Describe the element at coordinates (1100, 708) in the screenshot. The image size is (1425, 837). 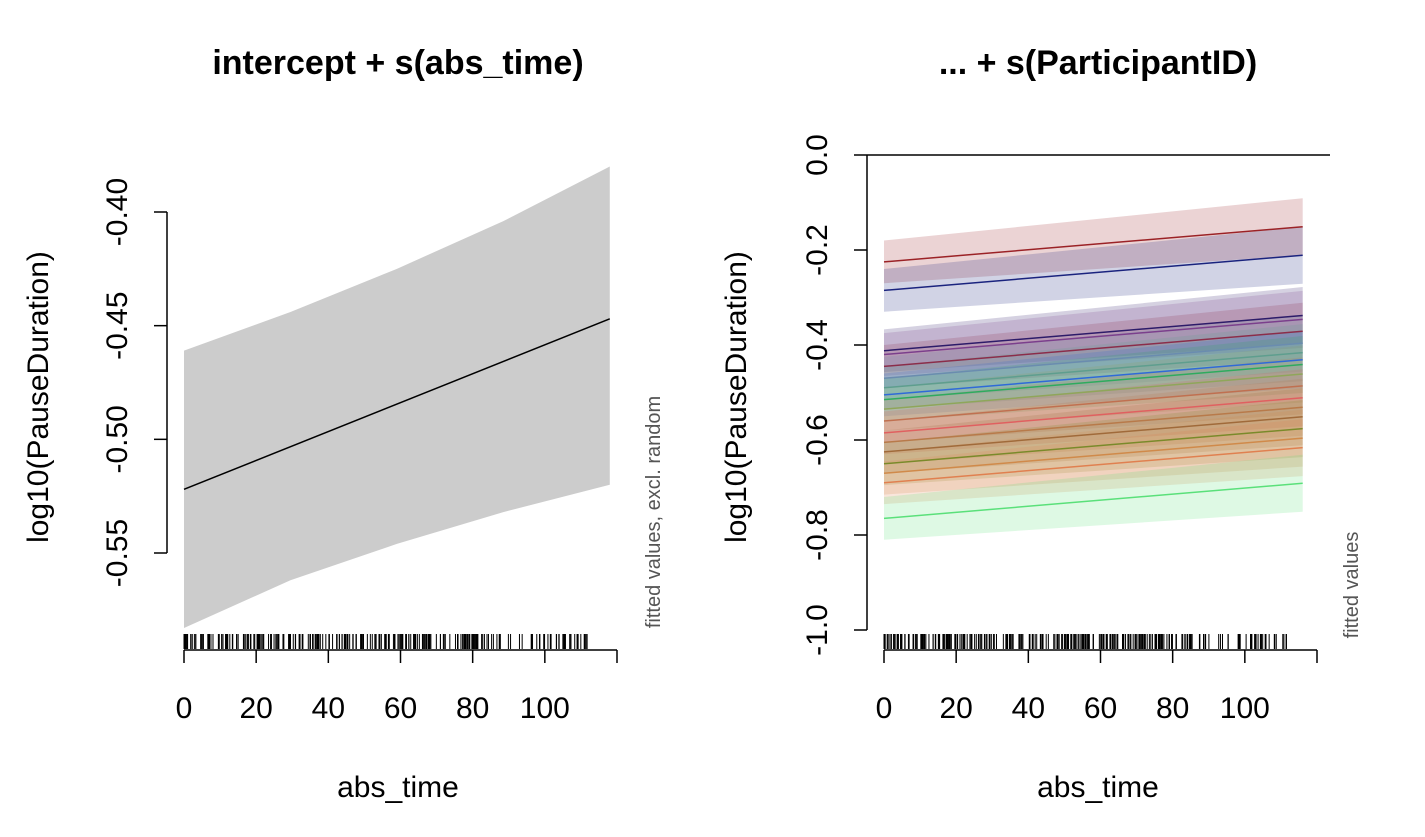
I see `right-x-tick-label: 60` at that location.